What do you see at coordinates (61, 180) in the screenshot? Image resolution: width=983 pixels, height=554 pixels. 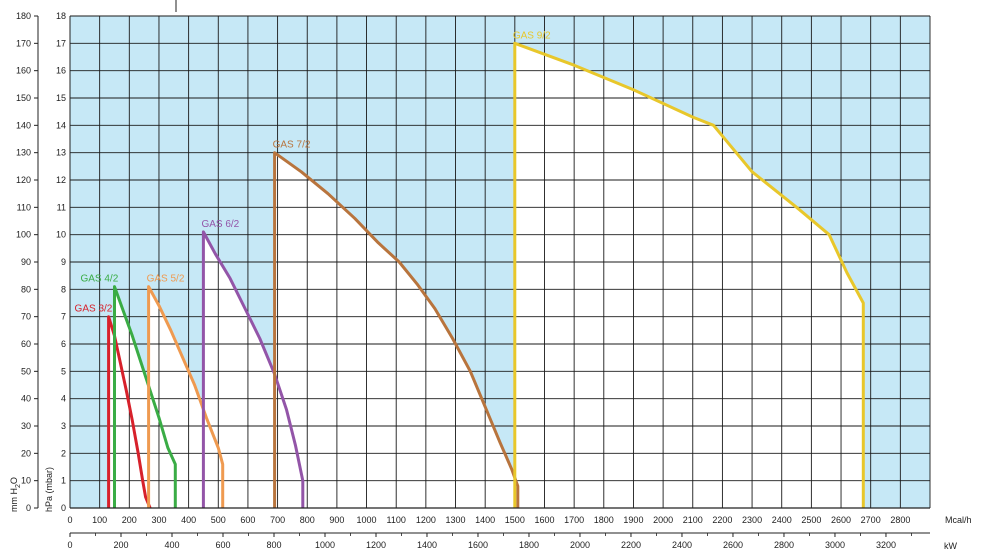 I see `y-tick-label-hpa: 12` at bounding box center [61, 180].